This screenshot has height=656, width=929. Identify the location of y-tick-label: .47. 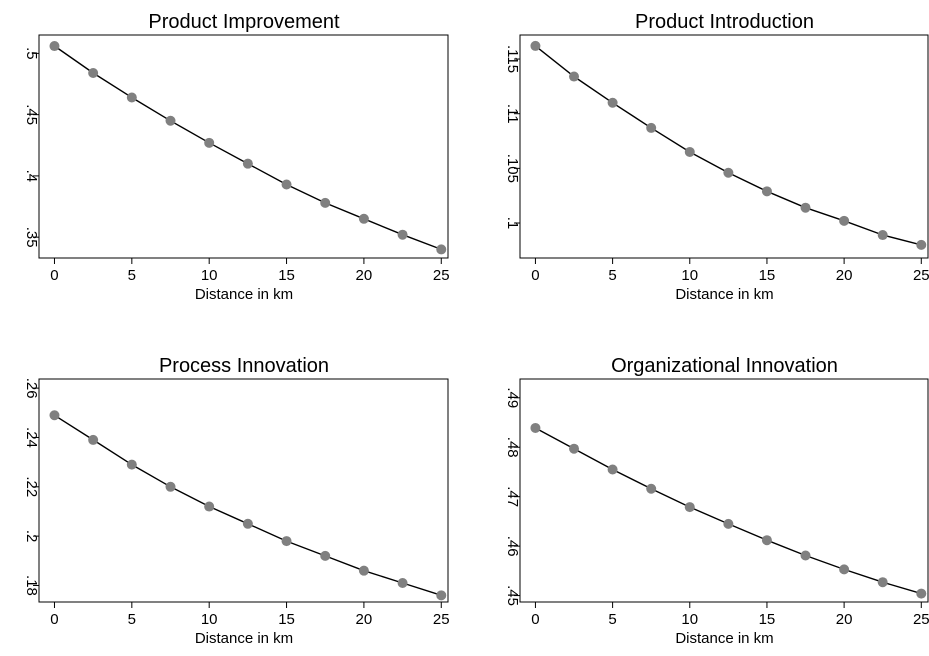
(512, 496).